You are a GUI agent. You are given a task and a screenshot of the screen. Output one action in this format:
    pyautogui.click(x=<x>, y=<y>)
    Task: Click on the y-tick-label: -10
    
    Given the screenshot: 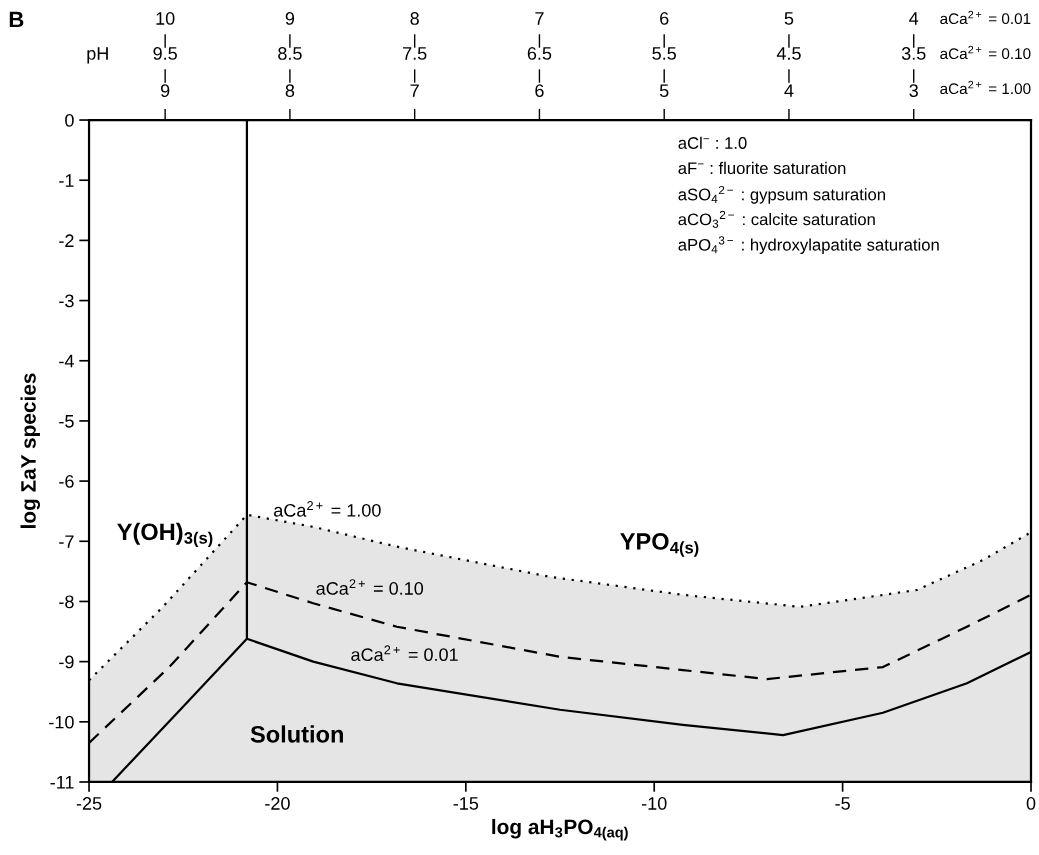 What is the action you would take?
    pyautogui.click(x=61, y=722)
    